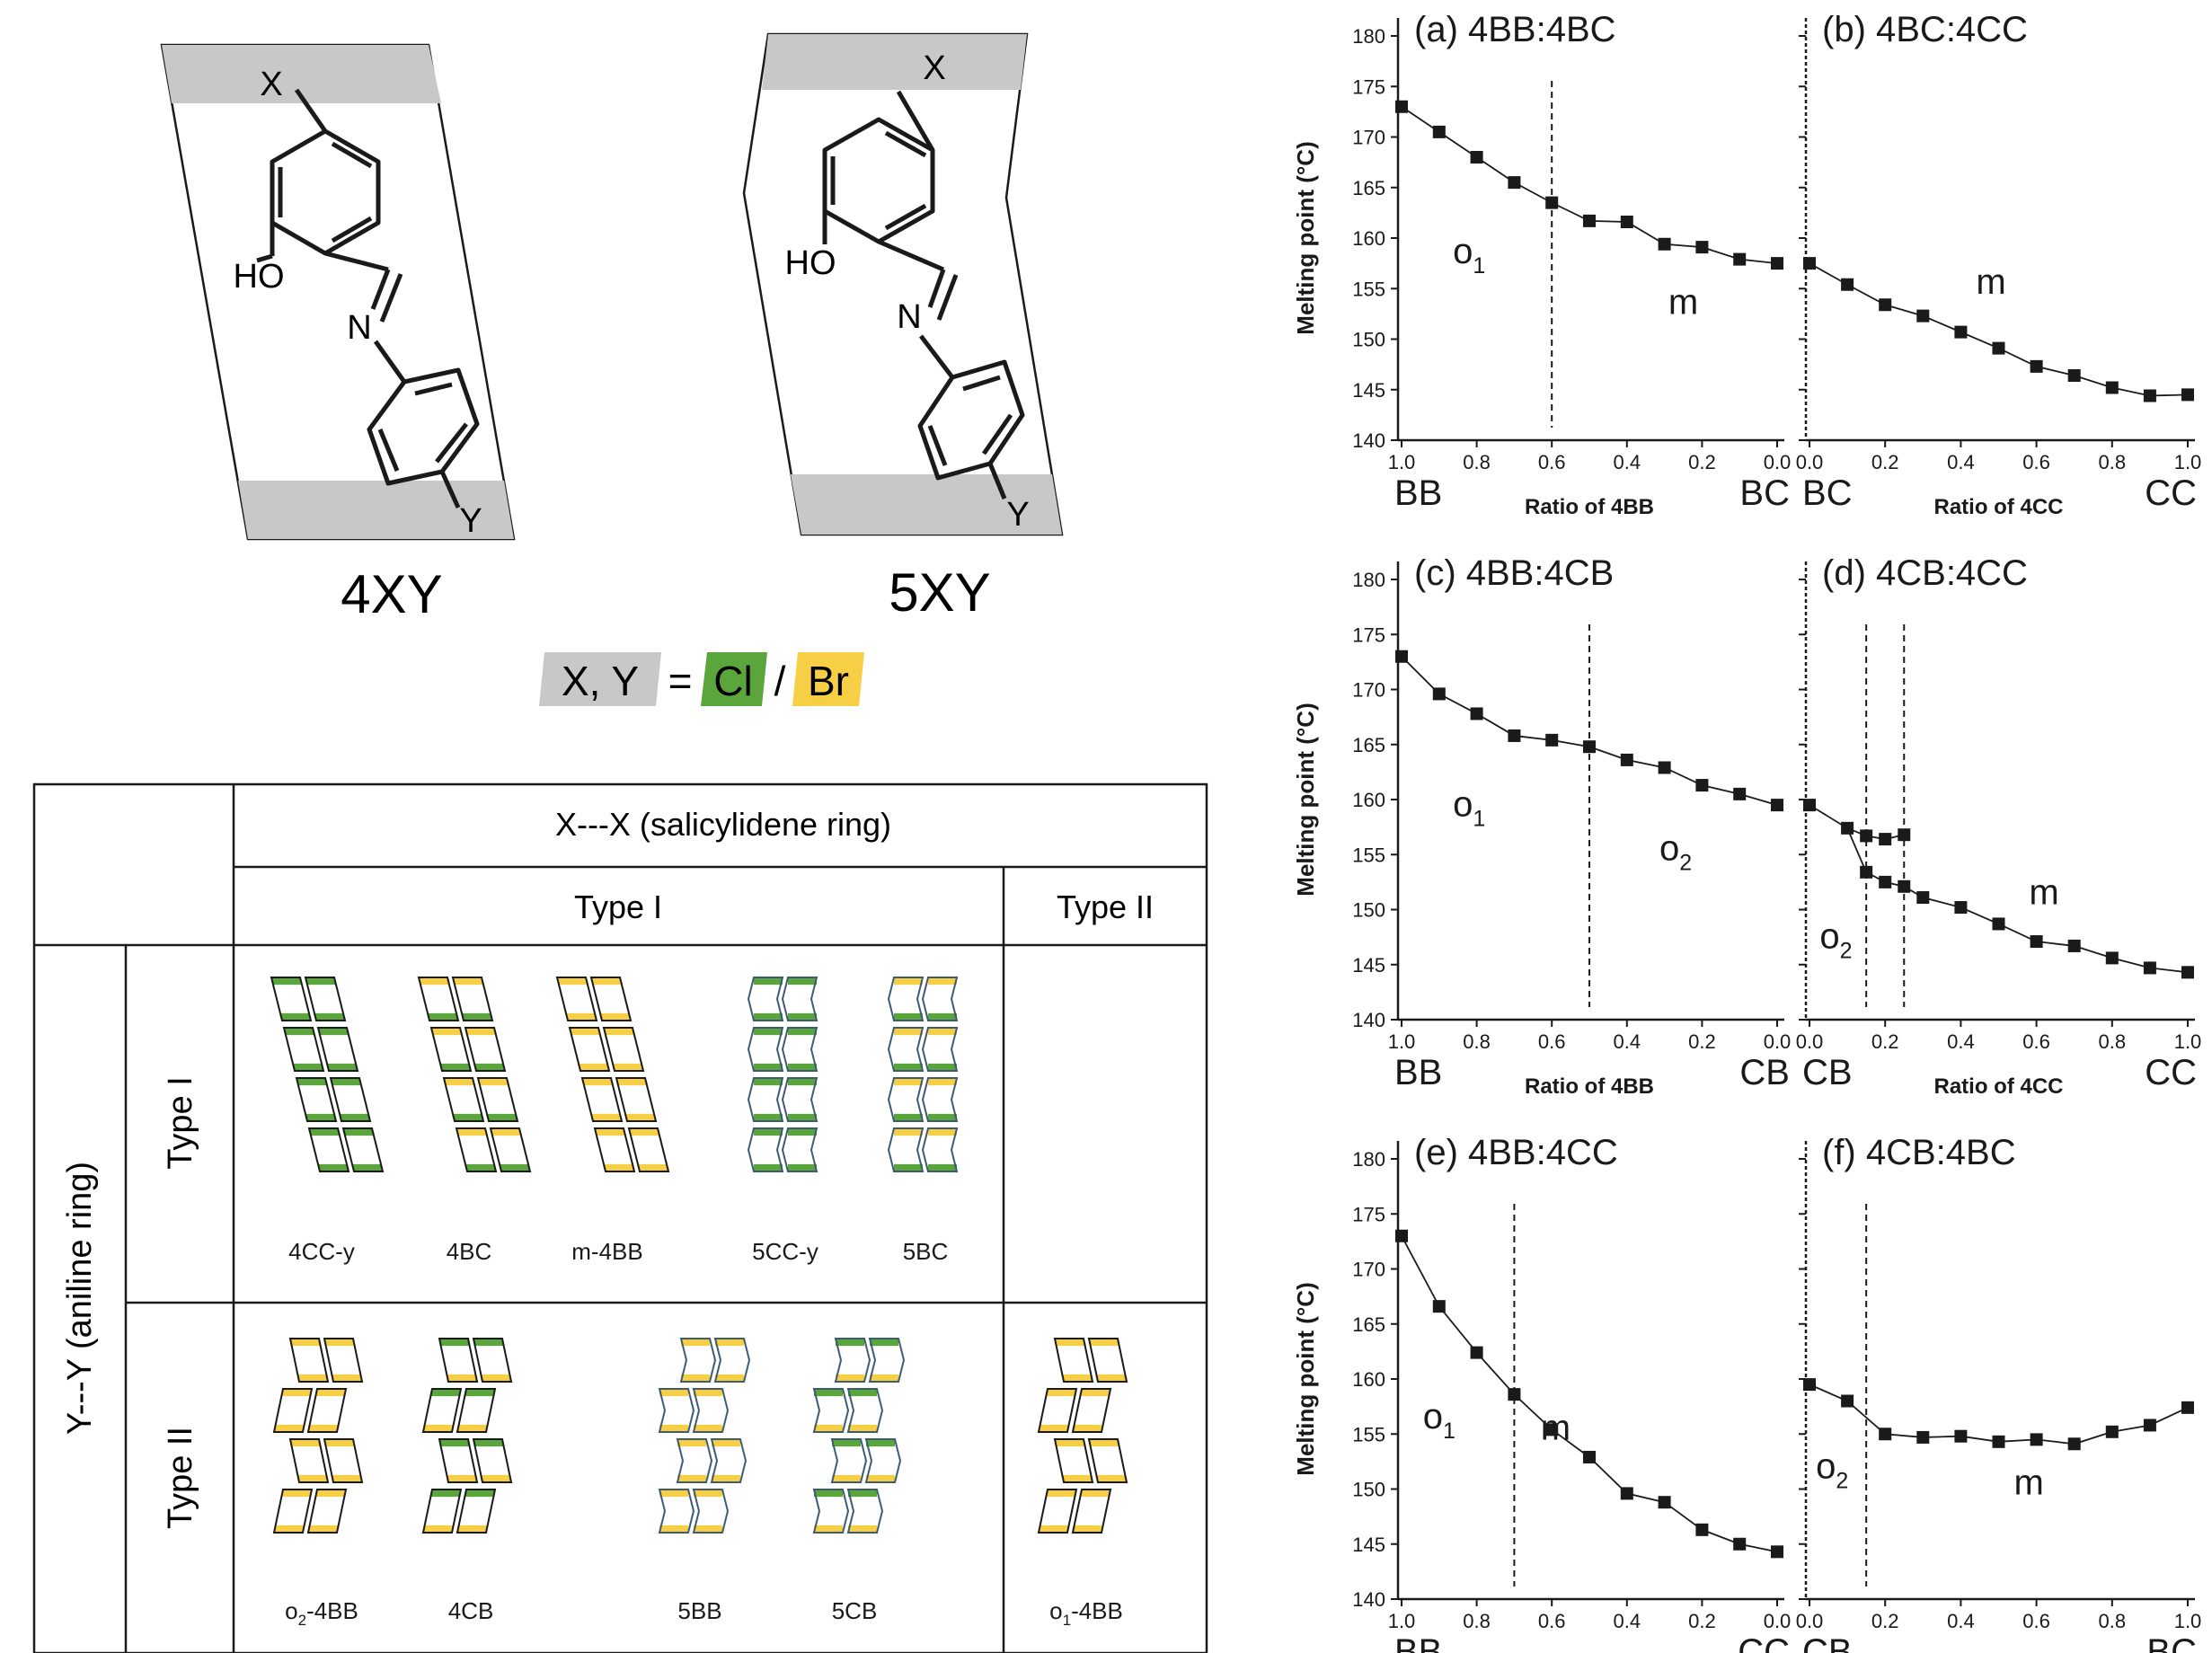  Describe the element at coordinates (1702, 1041) in the screenshot. I see `x-tick-label: 0.2` at that location.